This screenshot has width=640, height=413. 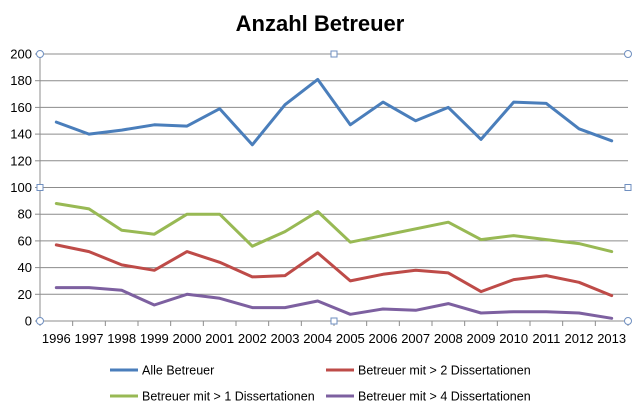 I want to click on x-tick-label: 2000, so click(x=187, y=338).